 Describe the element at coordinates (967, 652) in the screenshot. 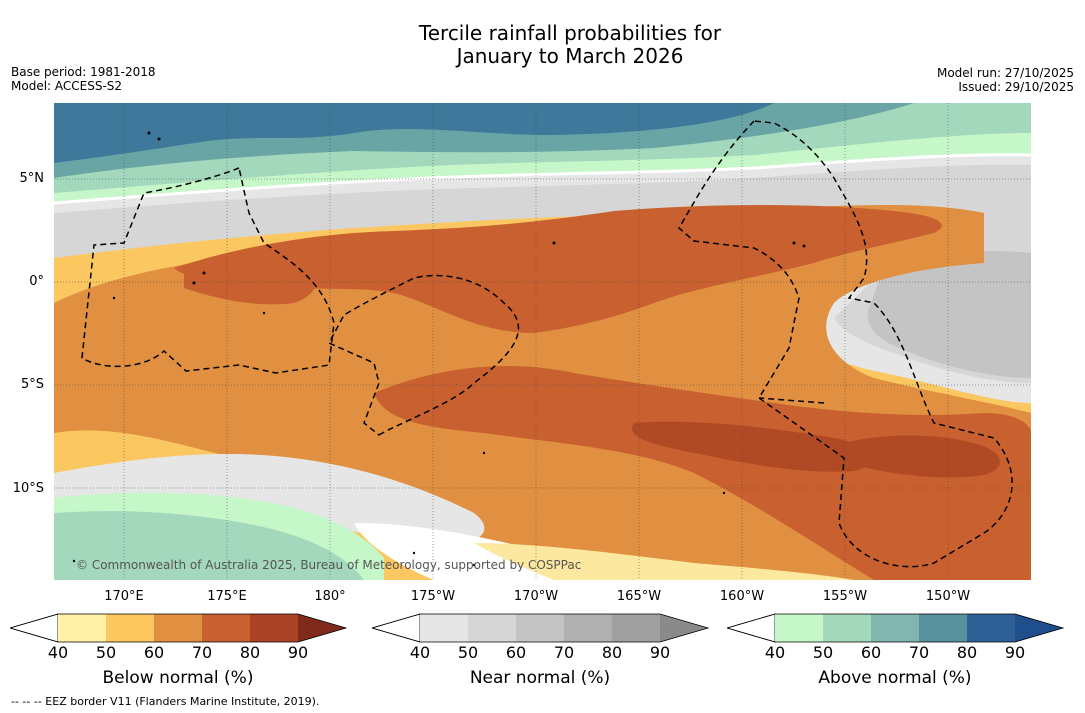

I see `cb-an-tick: 80` at that location.